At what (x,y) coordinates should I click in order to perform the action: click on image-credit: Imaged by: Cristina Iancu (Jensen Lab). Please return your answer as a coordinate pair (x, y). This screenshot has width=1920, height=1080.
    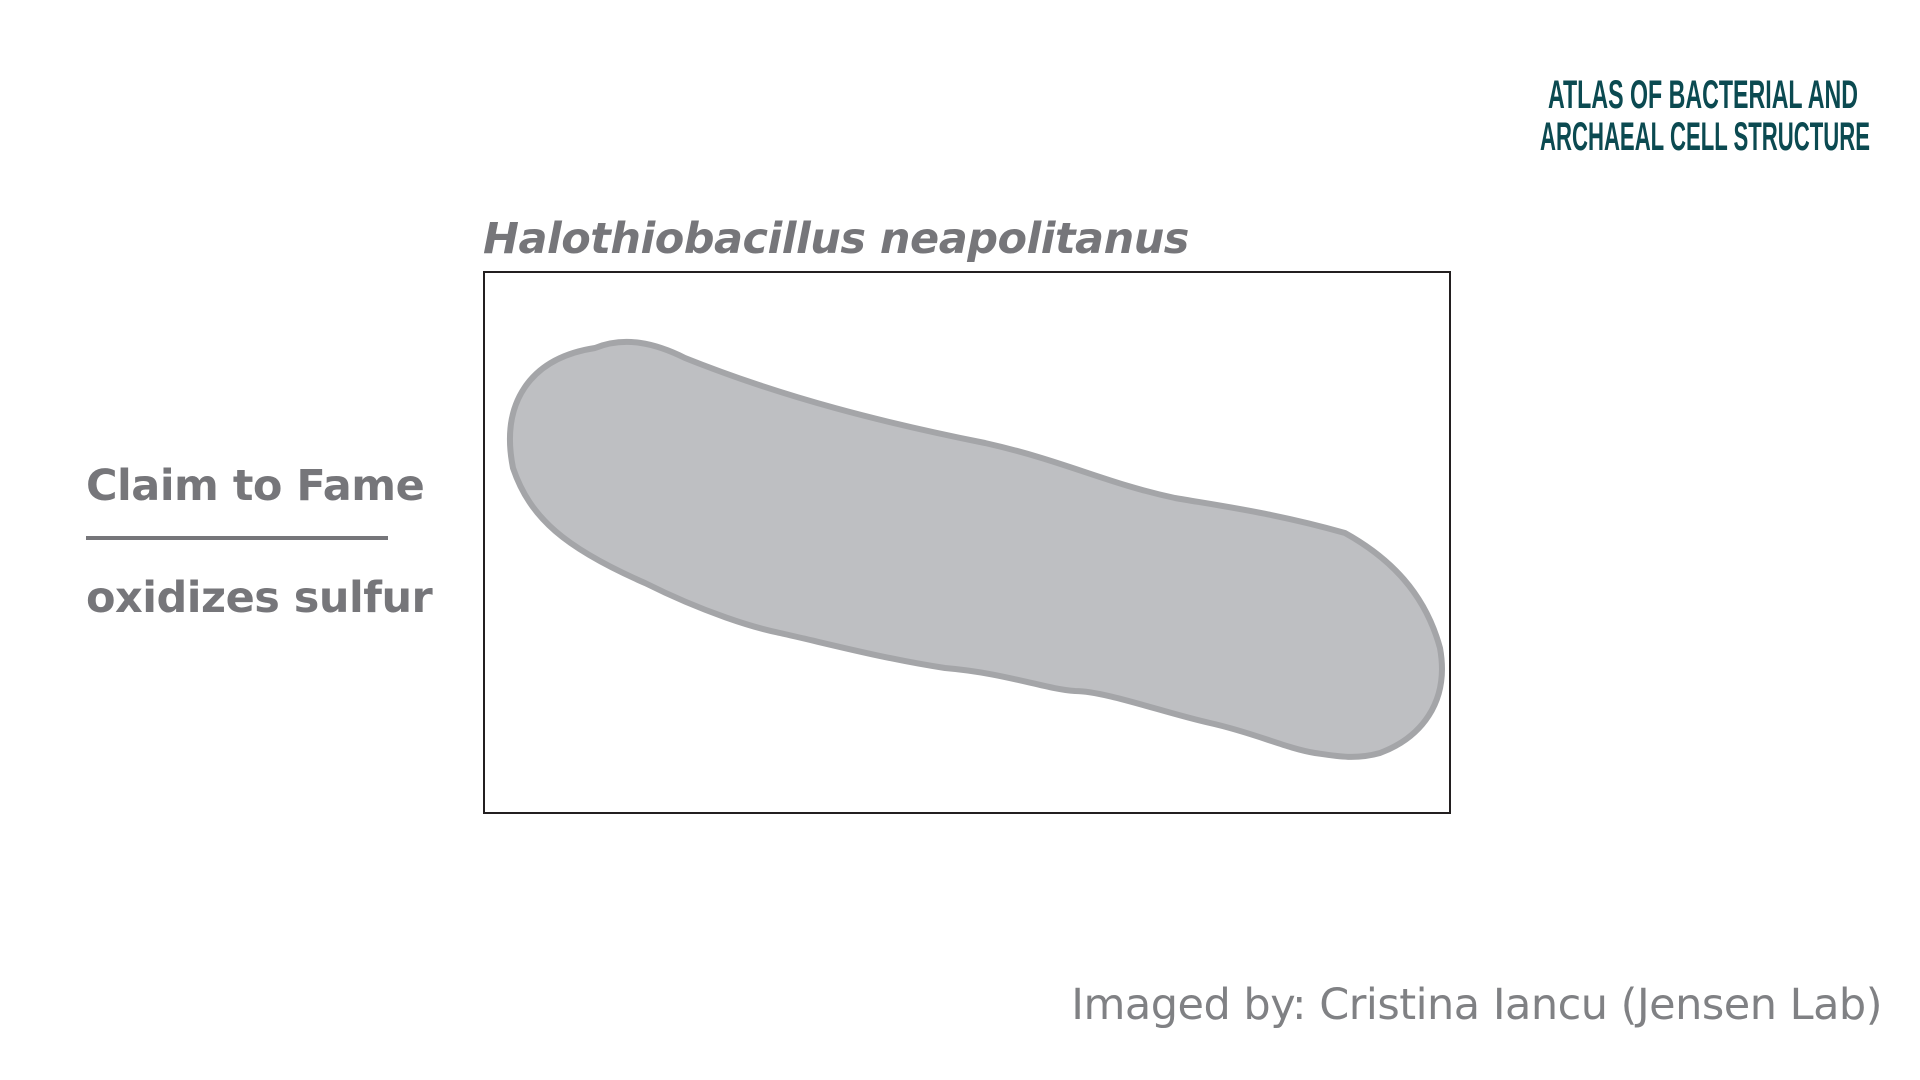
    Looking at the image, I should click on (1476, 1005).